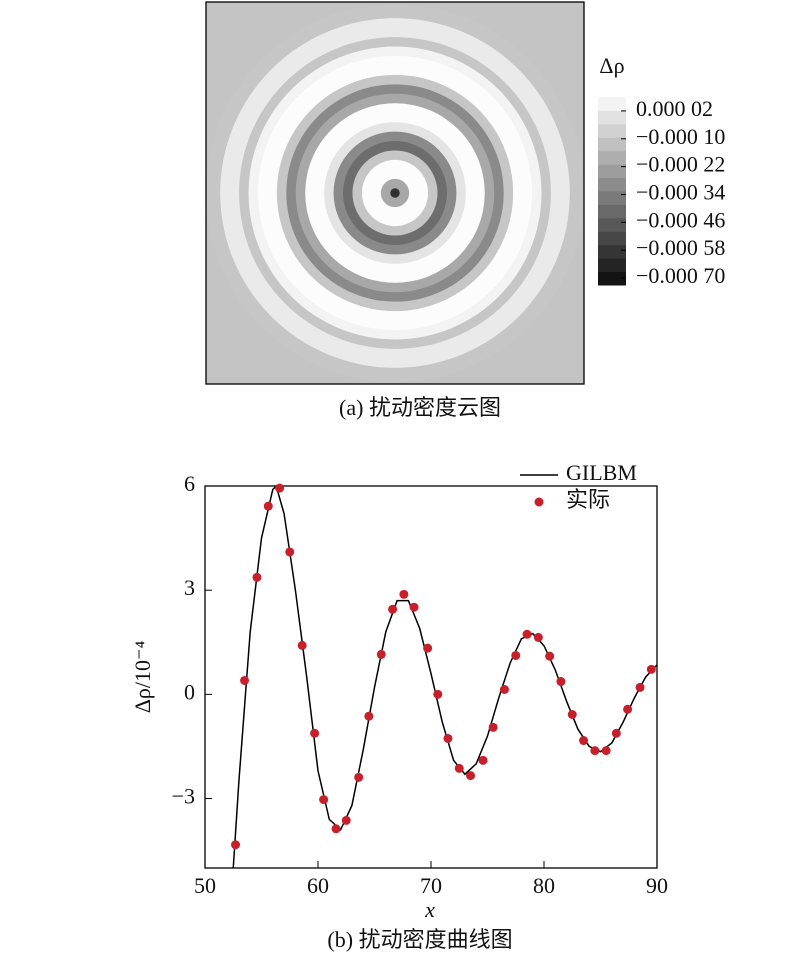 This screenshot has width=800, height=962. Describe the element at coordinates (318, 885) in the screenshot. I see `x-tick-label: 60` at that location.